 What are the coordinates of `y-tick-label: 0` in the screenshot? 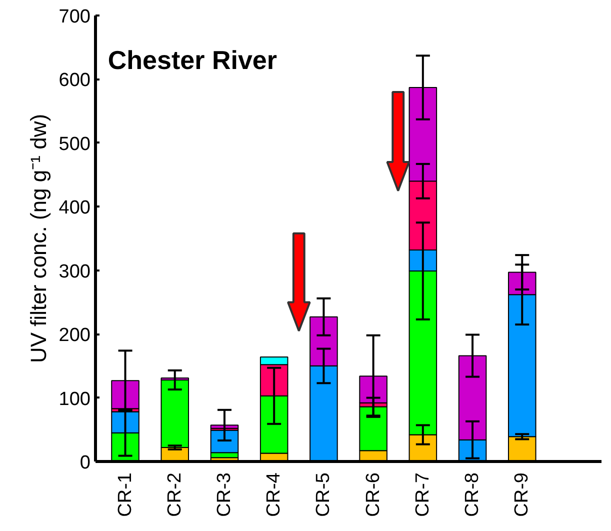 It's located at (85, 463).